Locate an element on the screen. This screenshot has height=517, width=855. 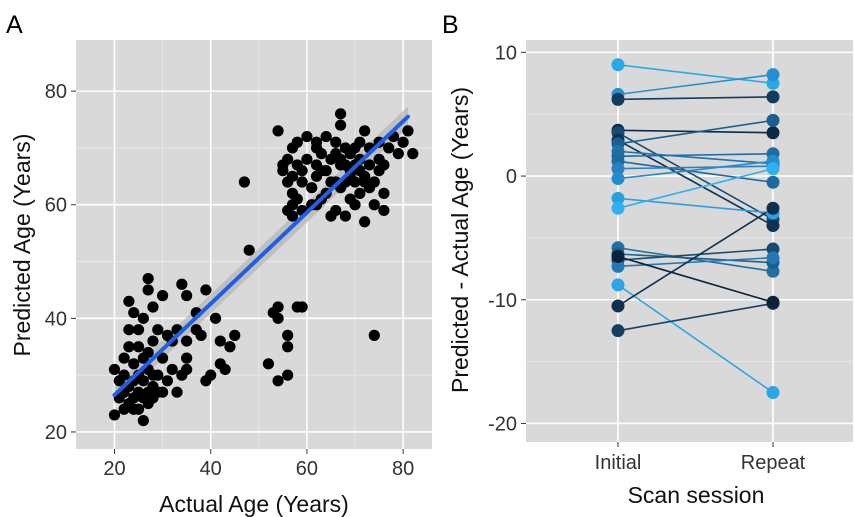
panel-a-letter: A is located at coordinates (14, 25).